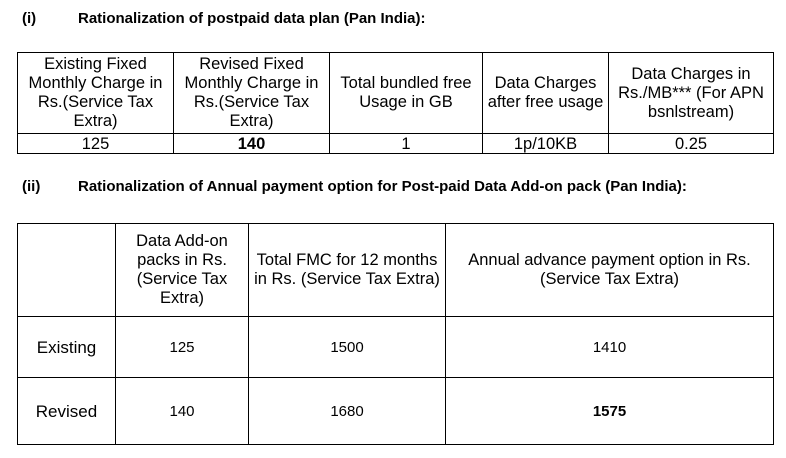 The image size is (786, 458). Describe the element at coordinates (609, 411) in the screenshot. I see `cell-annual-payment: 1575` at that location.